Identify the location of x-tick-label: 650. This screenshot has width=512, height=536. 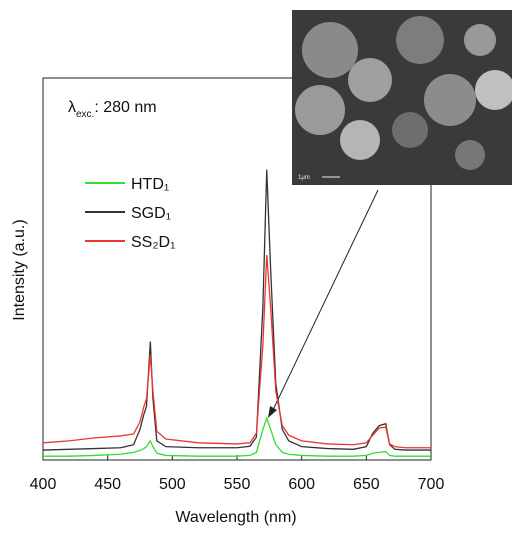
(366, 484).